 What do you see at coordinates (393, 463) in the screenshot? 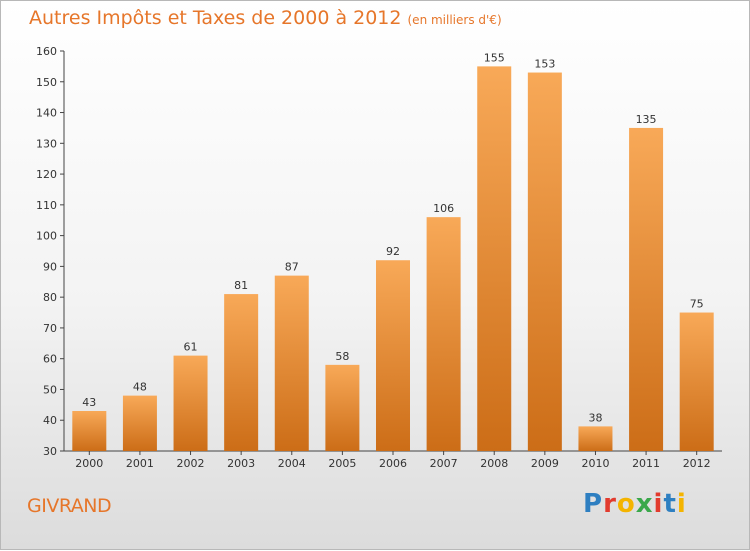
I see `x-tick-label: 2006` at bounding box center [393, 463].